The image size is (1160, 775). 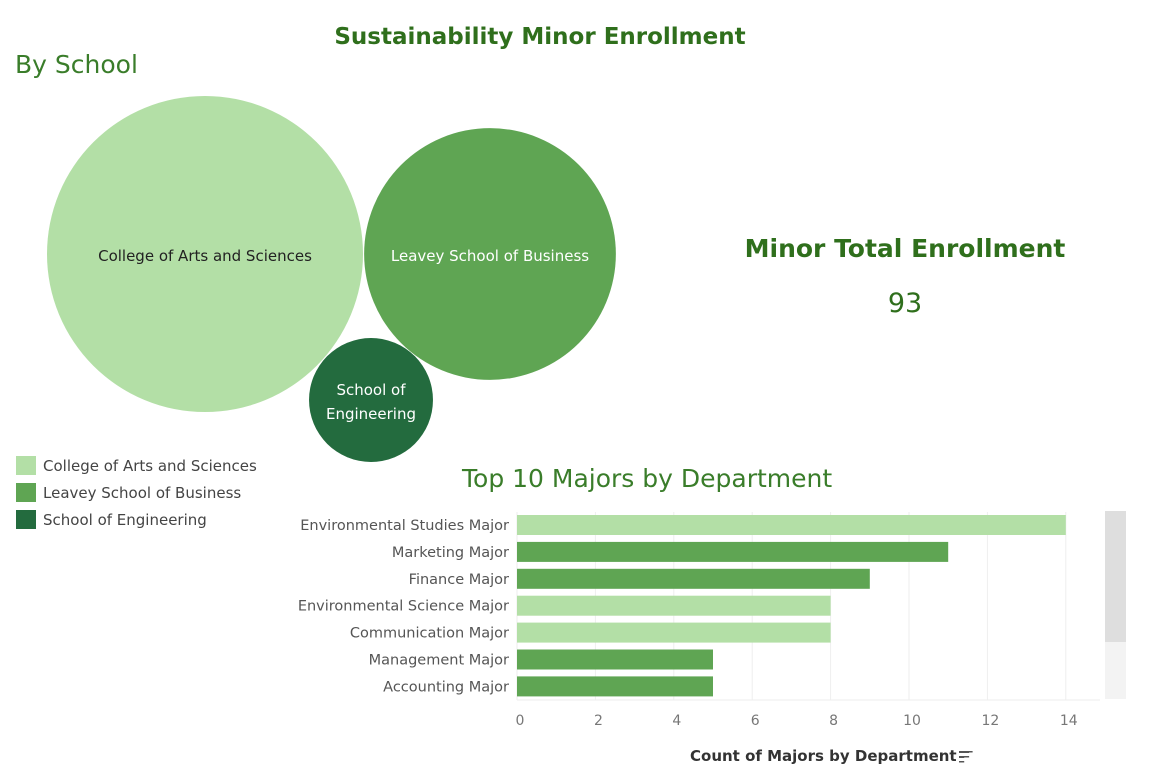 What do you see at coordinates (833, 721) in the screenshot?
I see `x-tick-label: 8` at bounding box center [833, 721].